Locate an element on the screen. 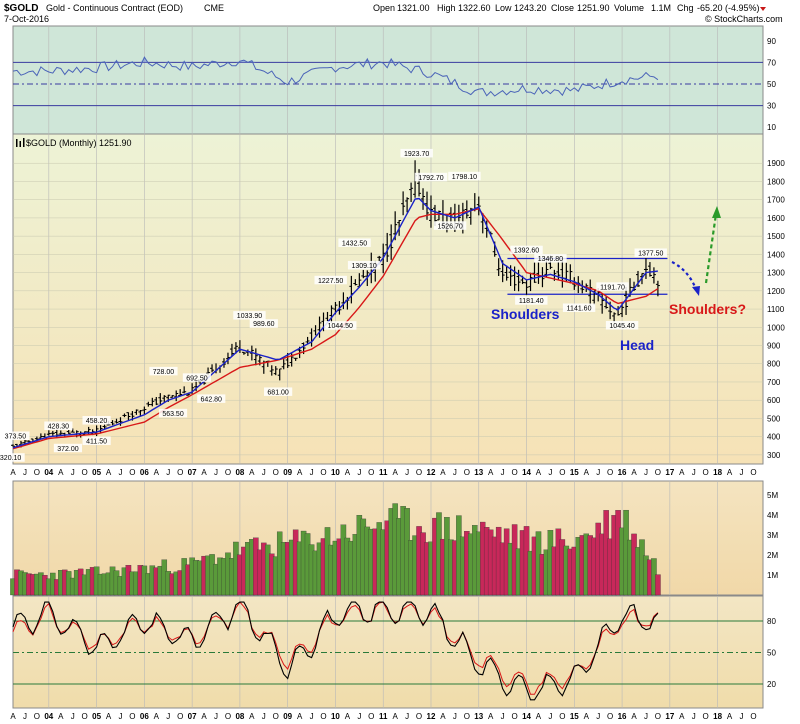  annotation-shoulders-right: Shoulders? is located at coordinates (707, 309).